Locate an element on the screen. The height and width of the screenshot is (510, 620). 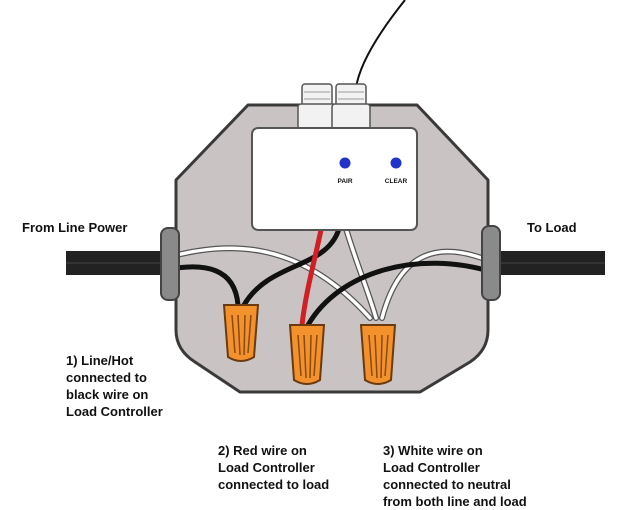
note3-line: connected to neutral is located at coordinates (447, 484).